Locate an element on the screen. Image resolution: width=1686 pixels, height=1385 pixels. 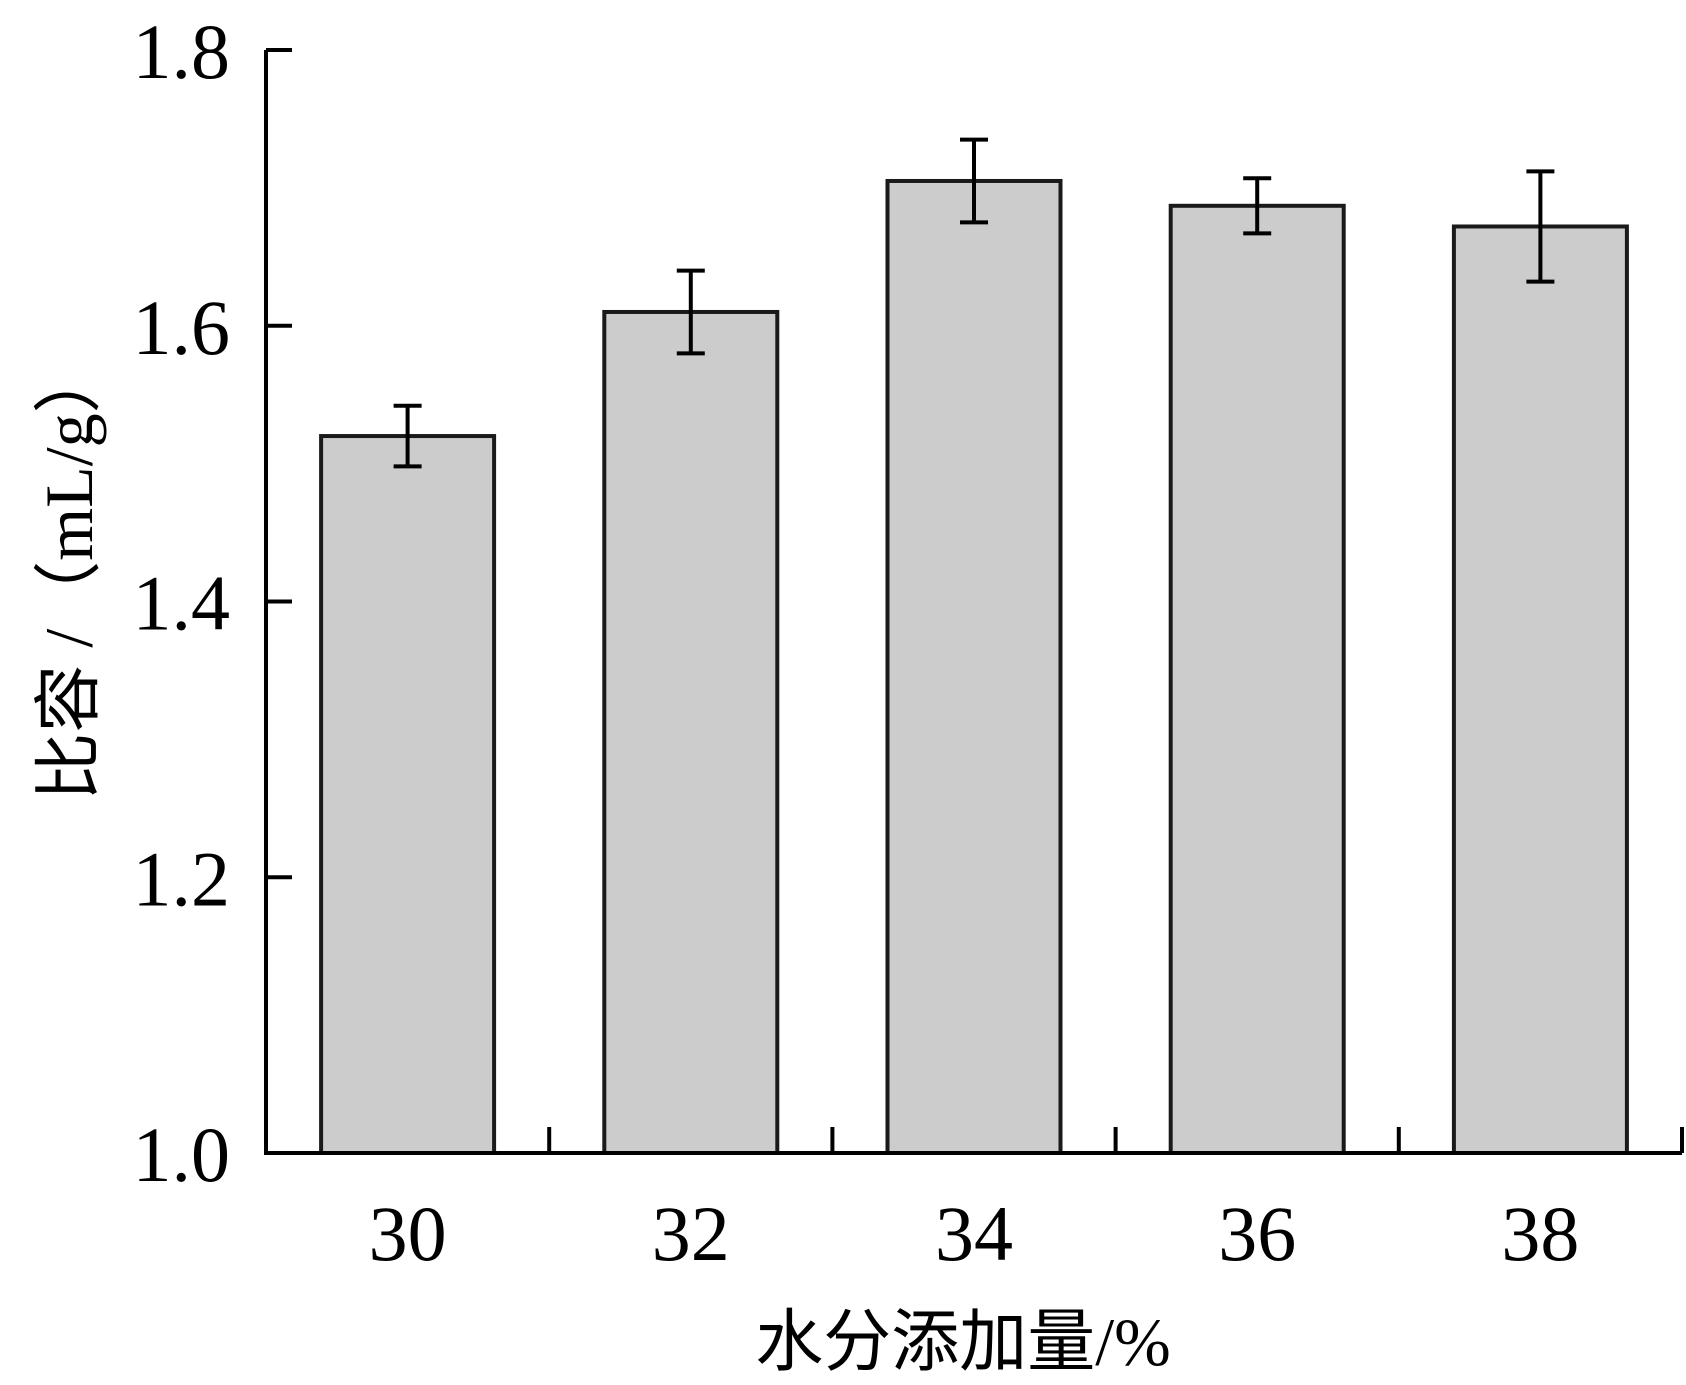
x-tick-label-34: 34 is located at coordinates (974, 1233).